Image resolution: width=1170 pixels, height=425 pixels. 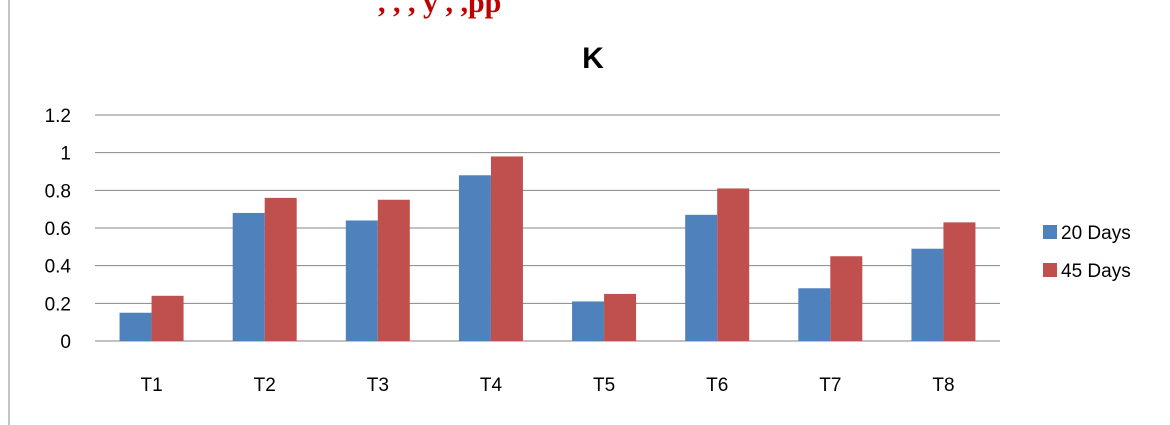 What do you see at coordinates (814, 314) in the screenshot?
I see `bar-20-days-t7` at bounding box center [814, 314].